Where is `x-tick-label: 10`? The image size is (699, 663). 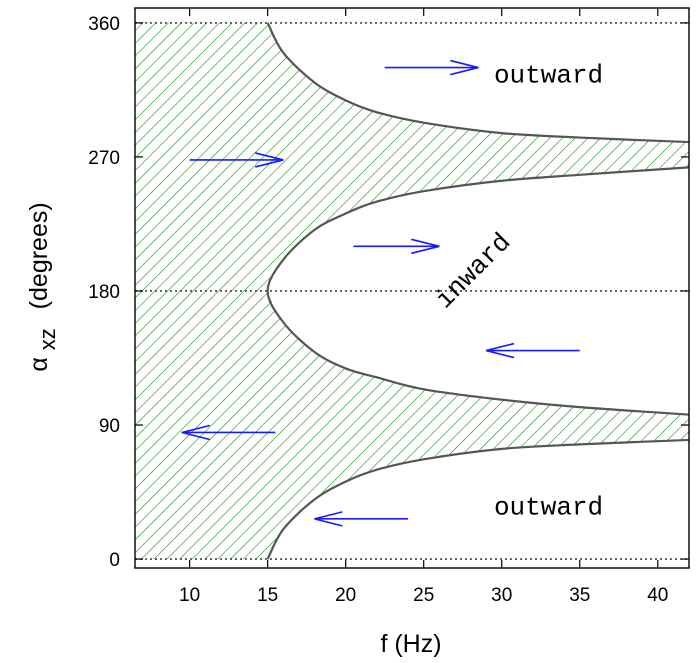 x-tick-label: 10 is located at coordinates (189, 595).